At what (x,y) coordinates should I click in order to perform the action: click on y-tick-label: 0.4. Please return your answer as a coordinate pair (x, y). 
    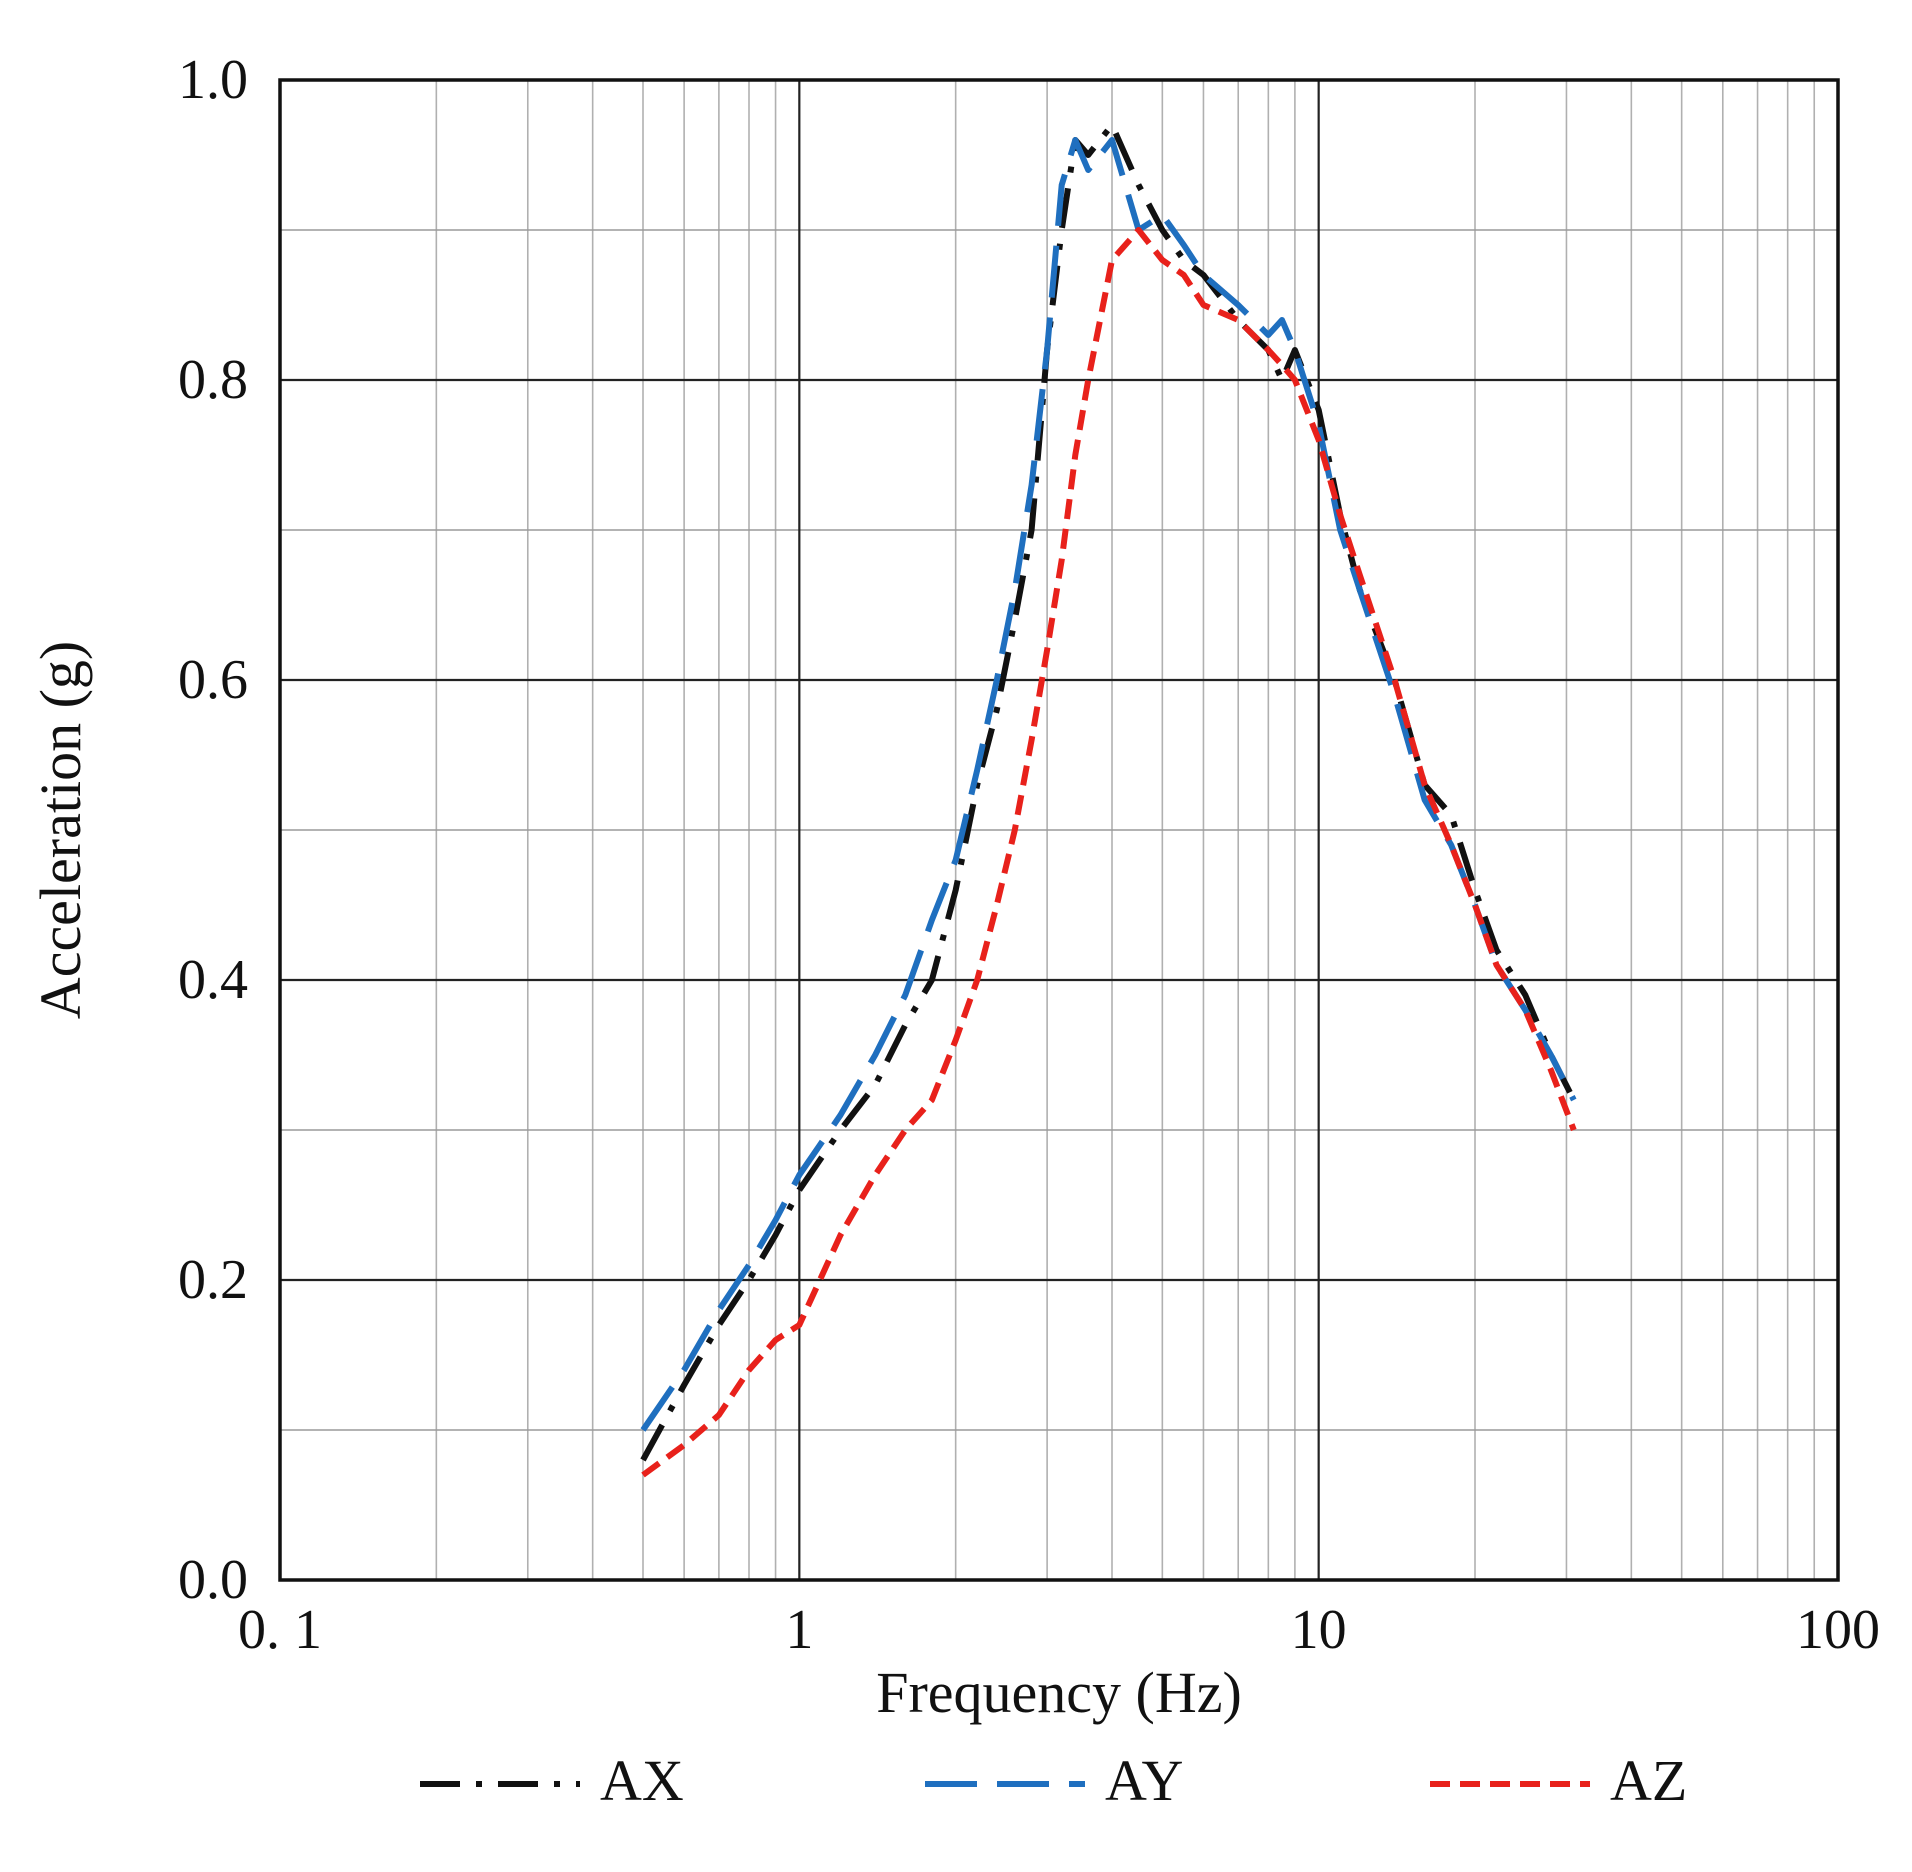
    Looking at the image, I should click on (213, 980).